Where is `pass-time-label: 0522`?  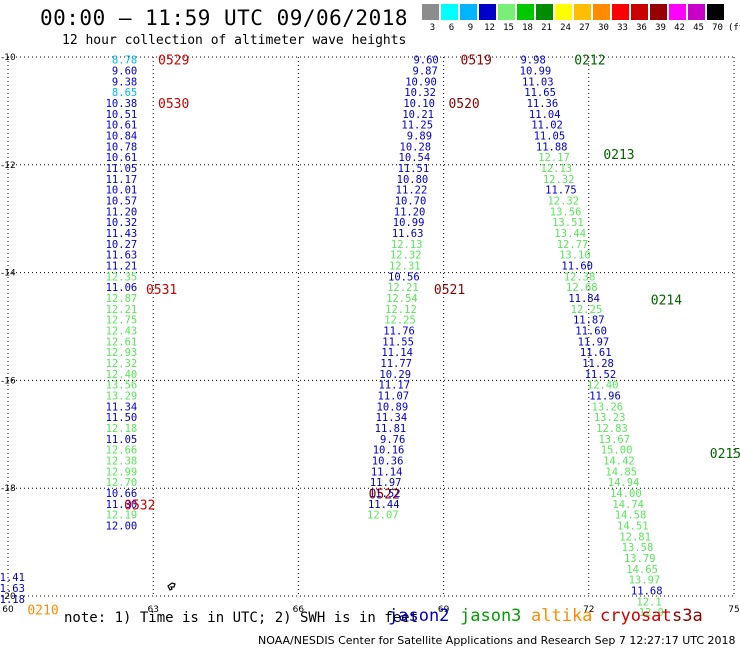
pass-time-label: 0522 is located at coordinates (384, 495).